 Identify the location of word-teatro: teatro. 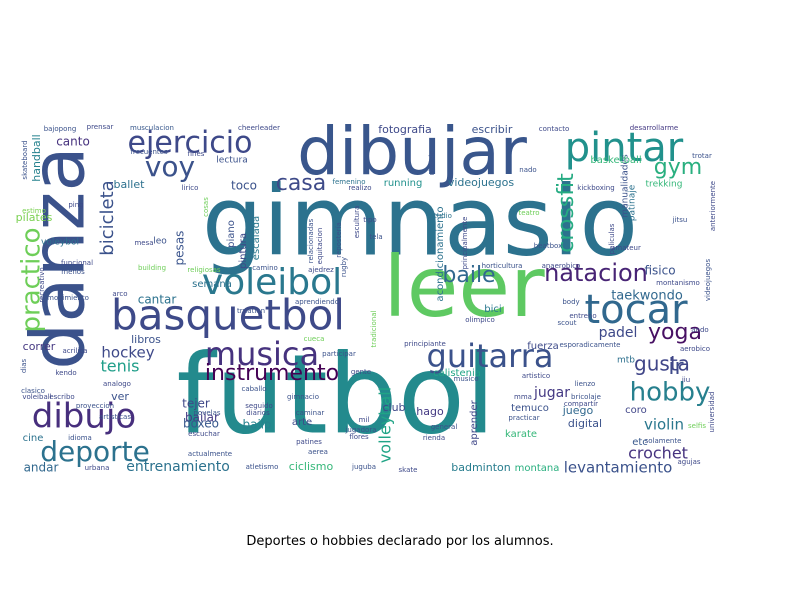
(528, 213).